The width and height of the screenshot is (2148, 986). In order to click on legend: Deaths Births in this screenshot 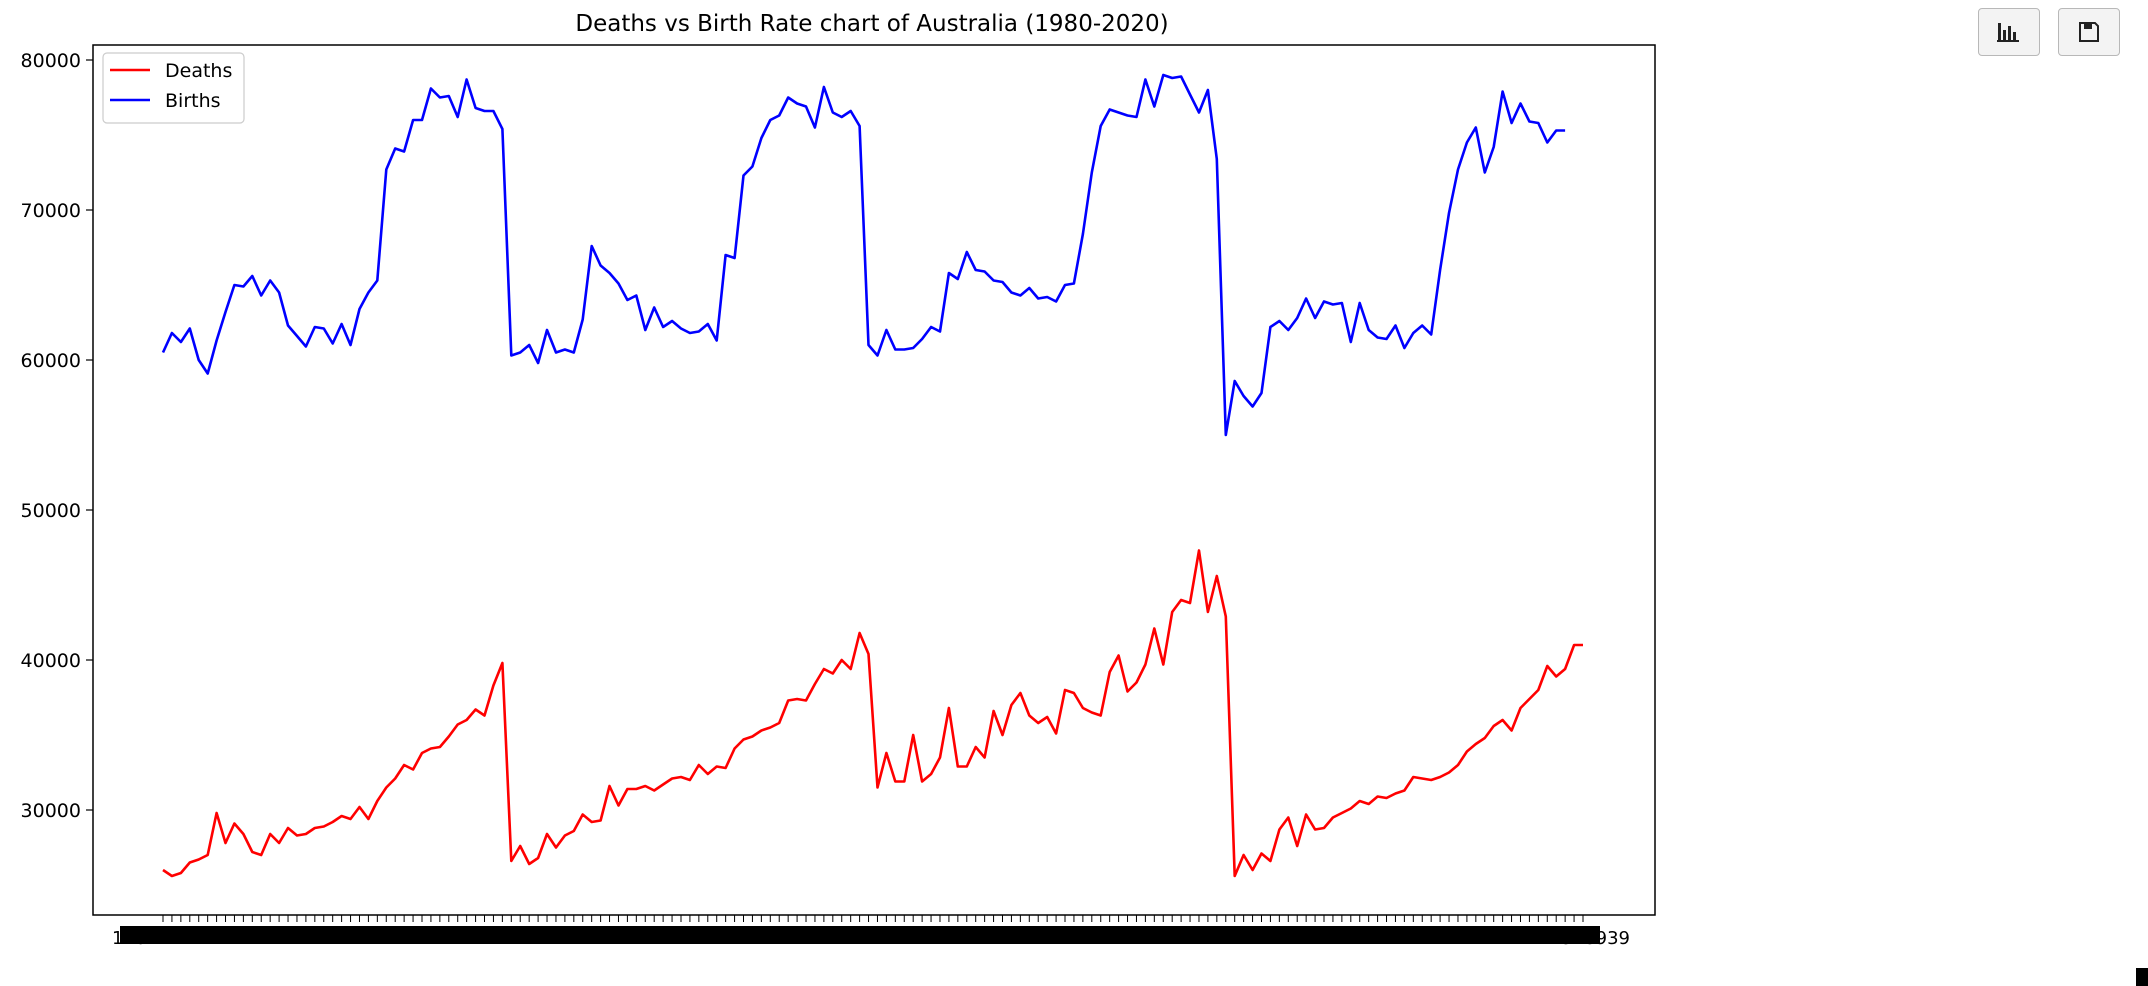, I will do `click(173, 88)`.